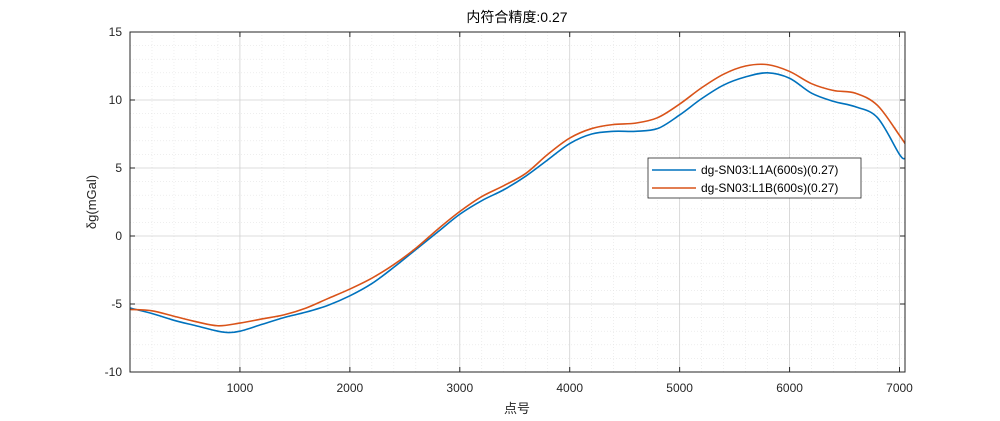 The height and width of the screenshot is (421, 1000). I want to click on legend-box, so click(754, 178).